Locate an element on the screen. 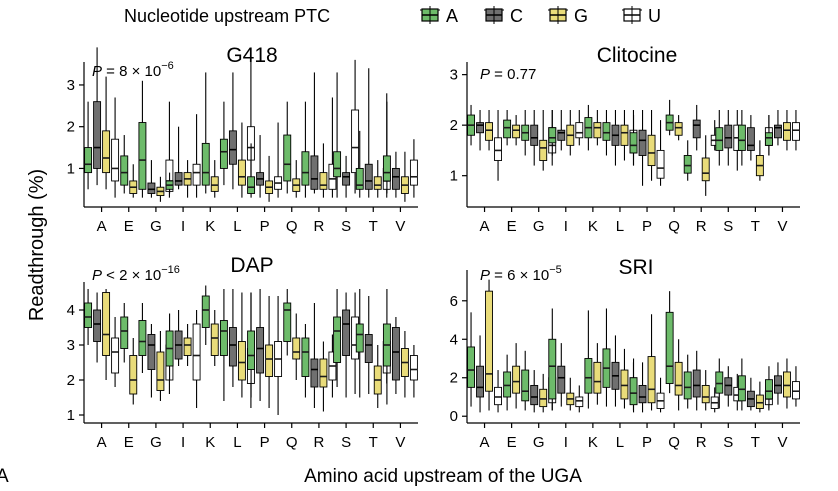 This screenshot has height=491, width=838. box-L-C is located at coordinates (232, 338).